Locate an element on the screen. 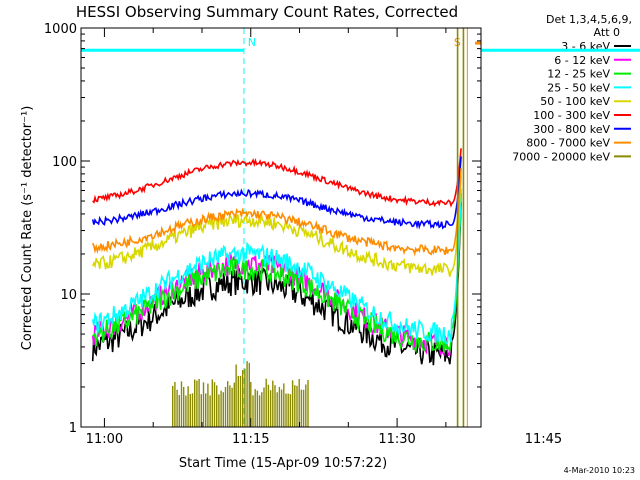  legend-header-1: Det 1,3,4,5,6,9, is located at coordinates (589, 19).